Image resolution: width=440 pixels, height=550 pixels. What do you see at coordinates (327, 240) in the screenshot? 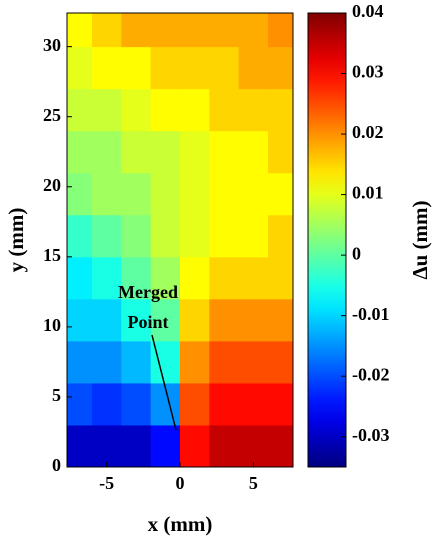
I see `colorbar` at bounding box center [327, 240].